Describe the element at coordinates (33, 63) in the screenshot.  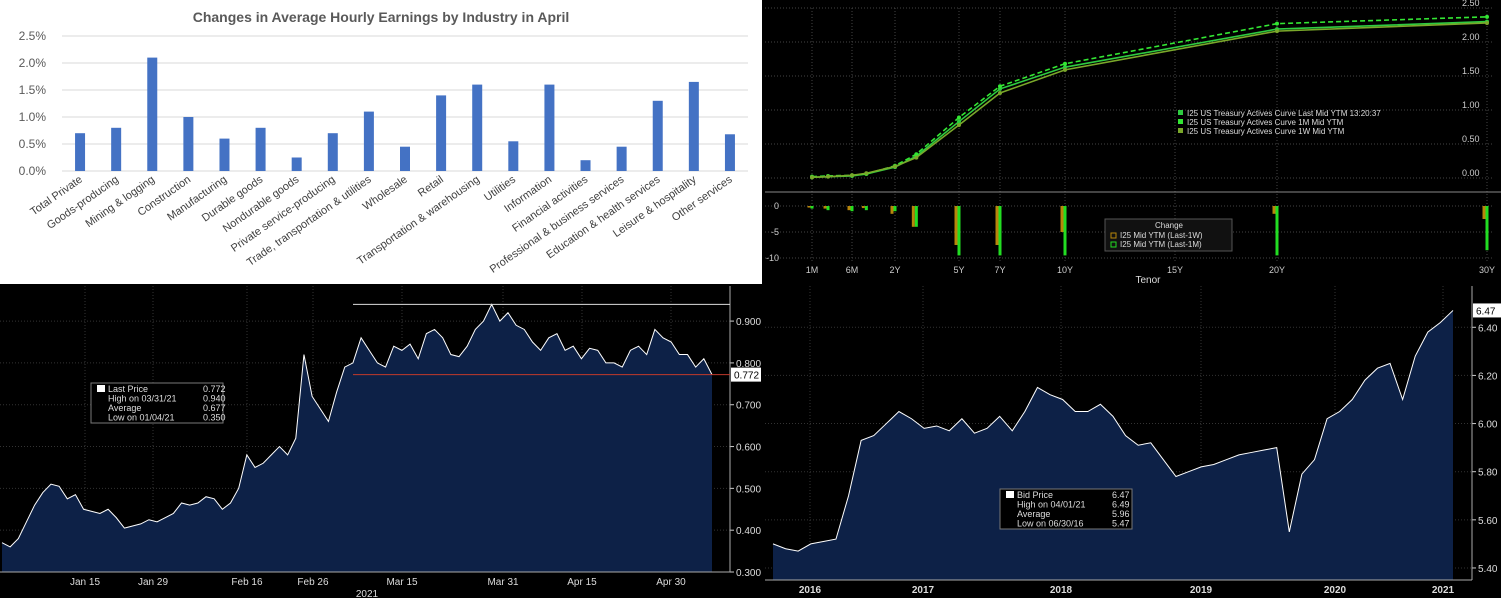
I see `y-tick-label: 2.0%` at that location.